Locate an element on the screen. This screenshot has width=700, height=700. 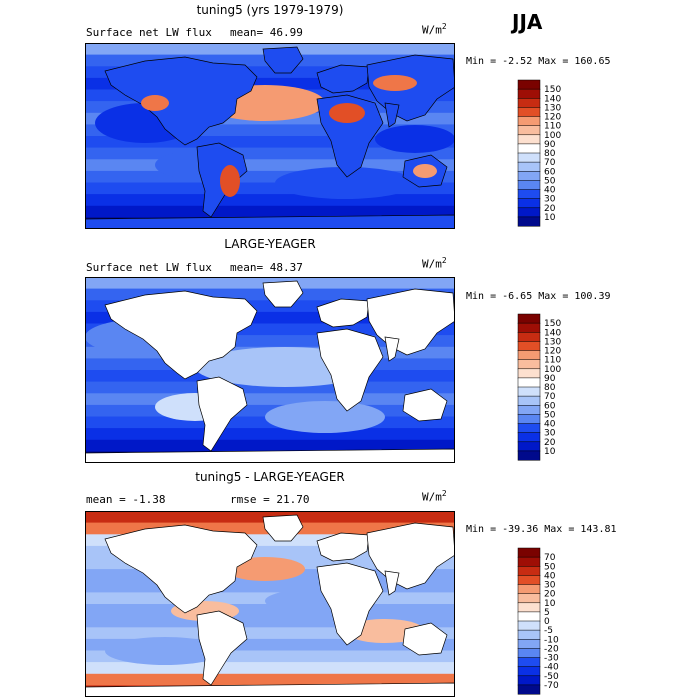
panel-1-mean: mean= 46.99 is located at coordinates (266, 32).